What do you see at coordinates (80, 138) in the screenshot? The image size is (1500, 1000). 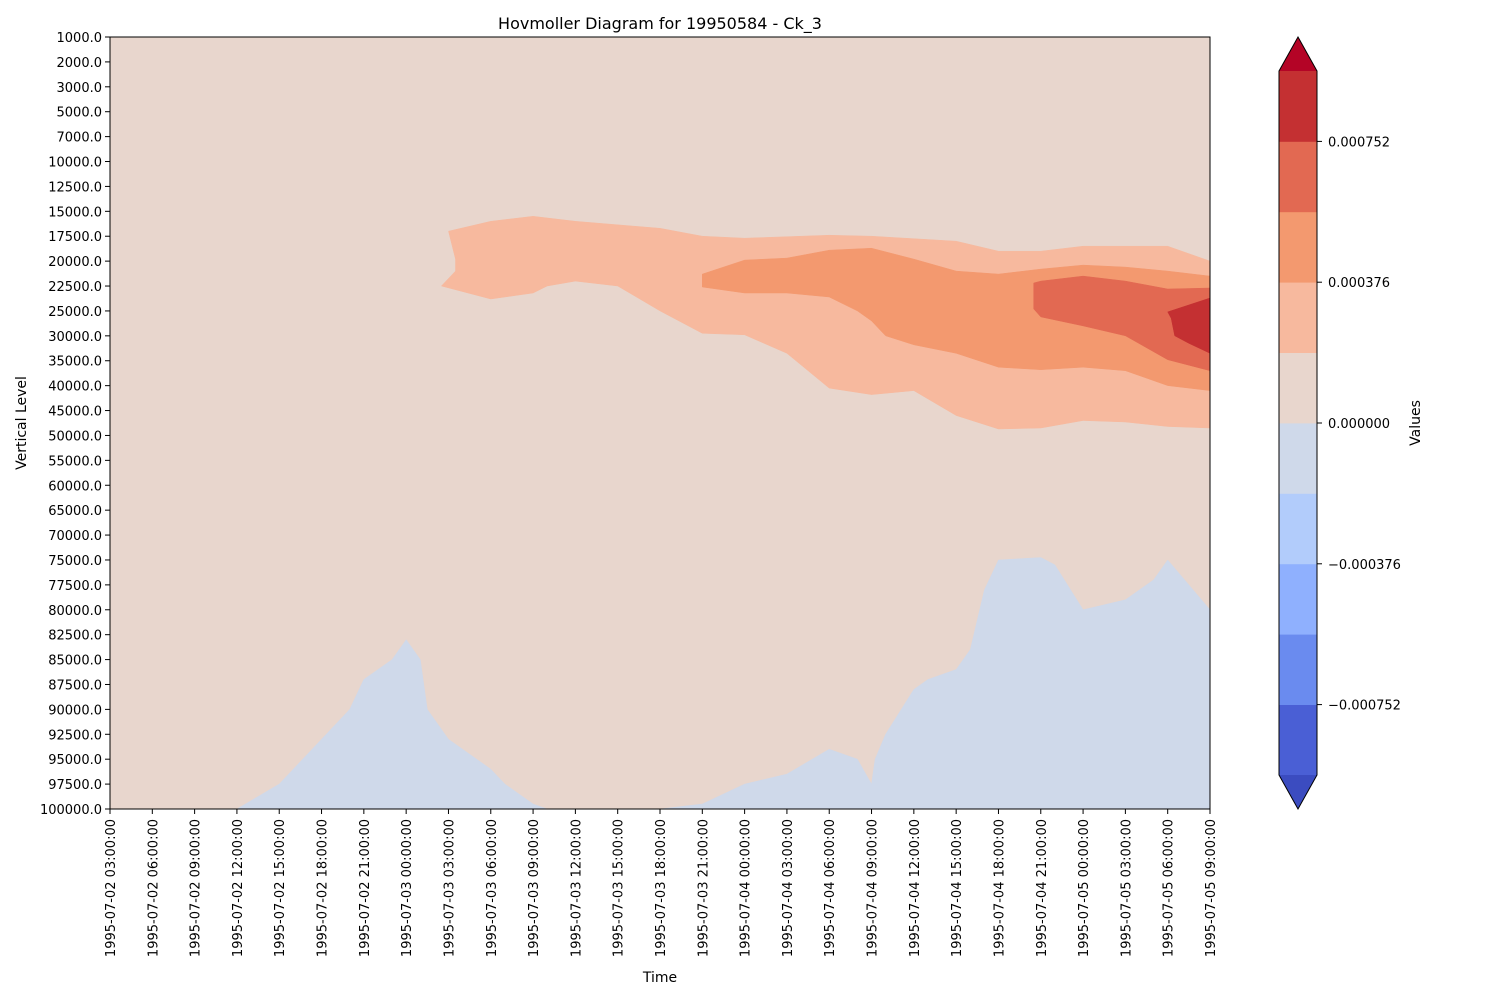 I see `y-tick-label: 7000.0` at bounding box center [80, 138].